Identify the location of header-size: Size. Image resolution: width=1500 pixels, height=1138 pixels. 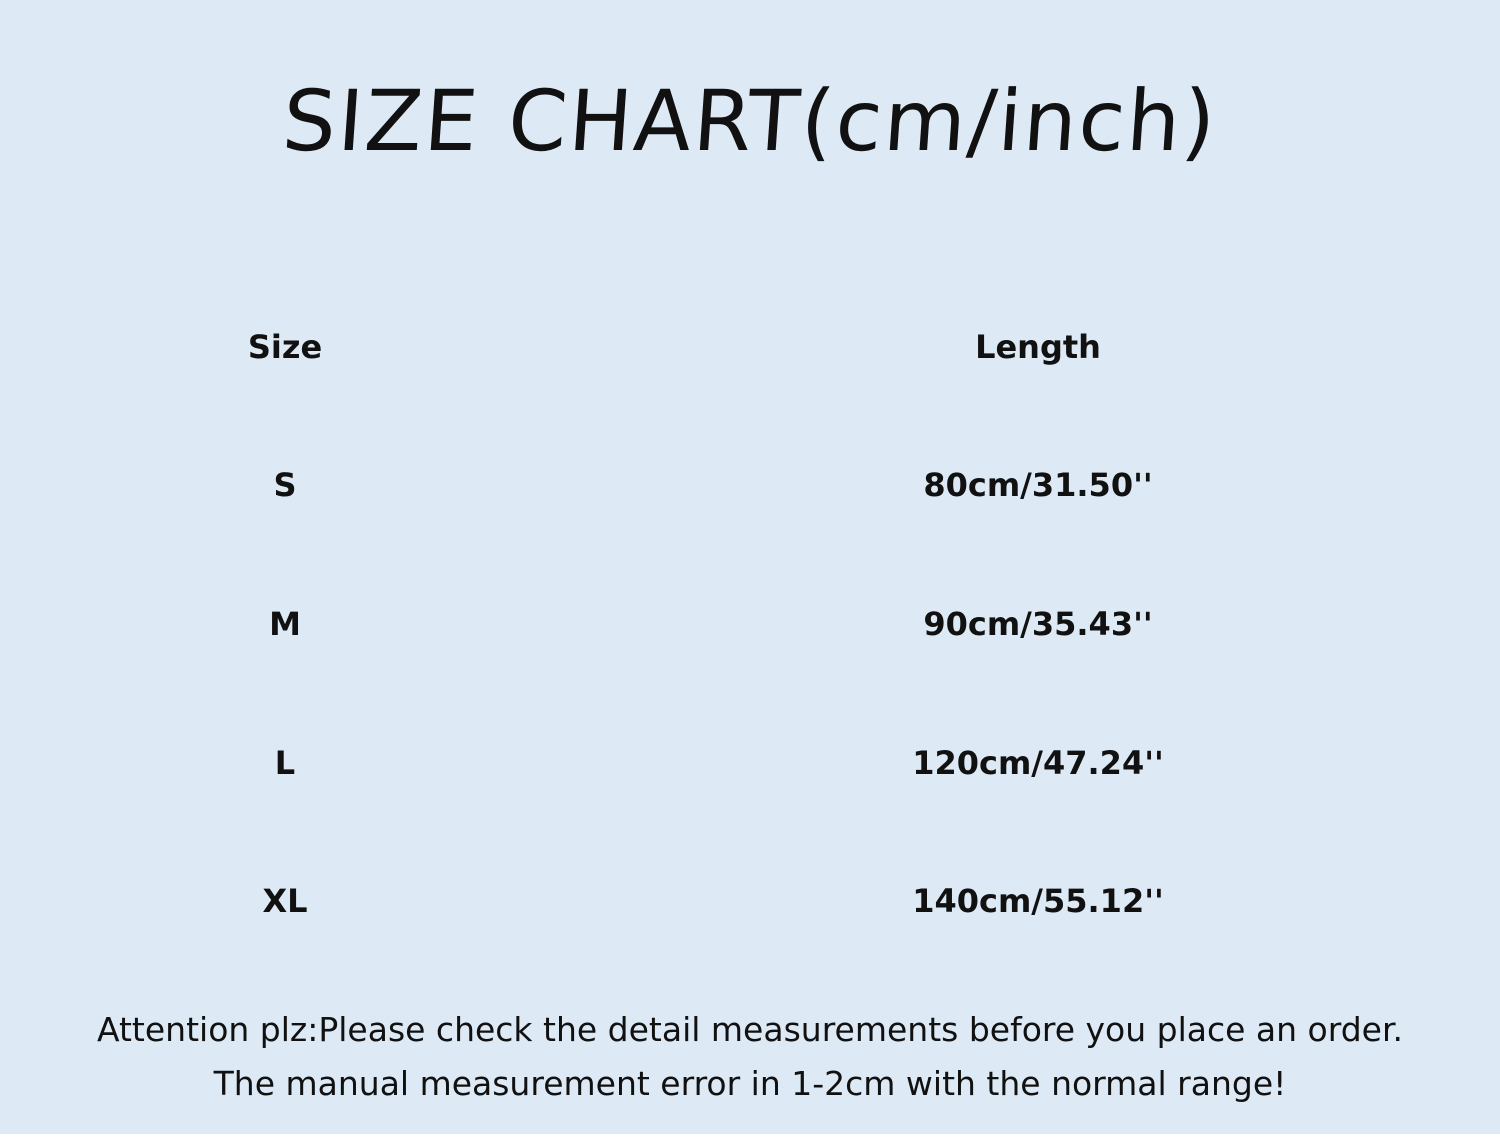
(285, 347).